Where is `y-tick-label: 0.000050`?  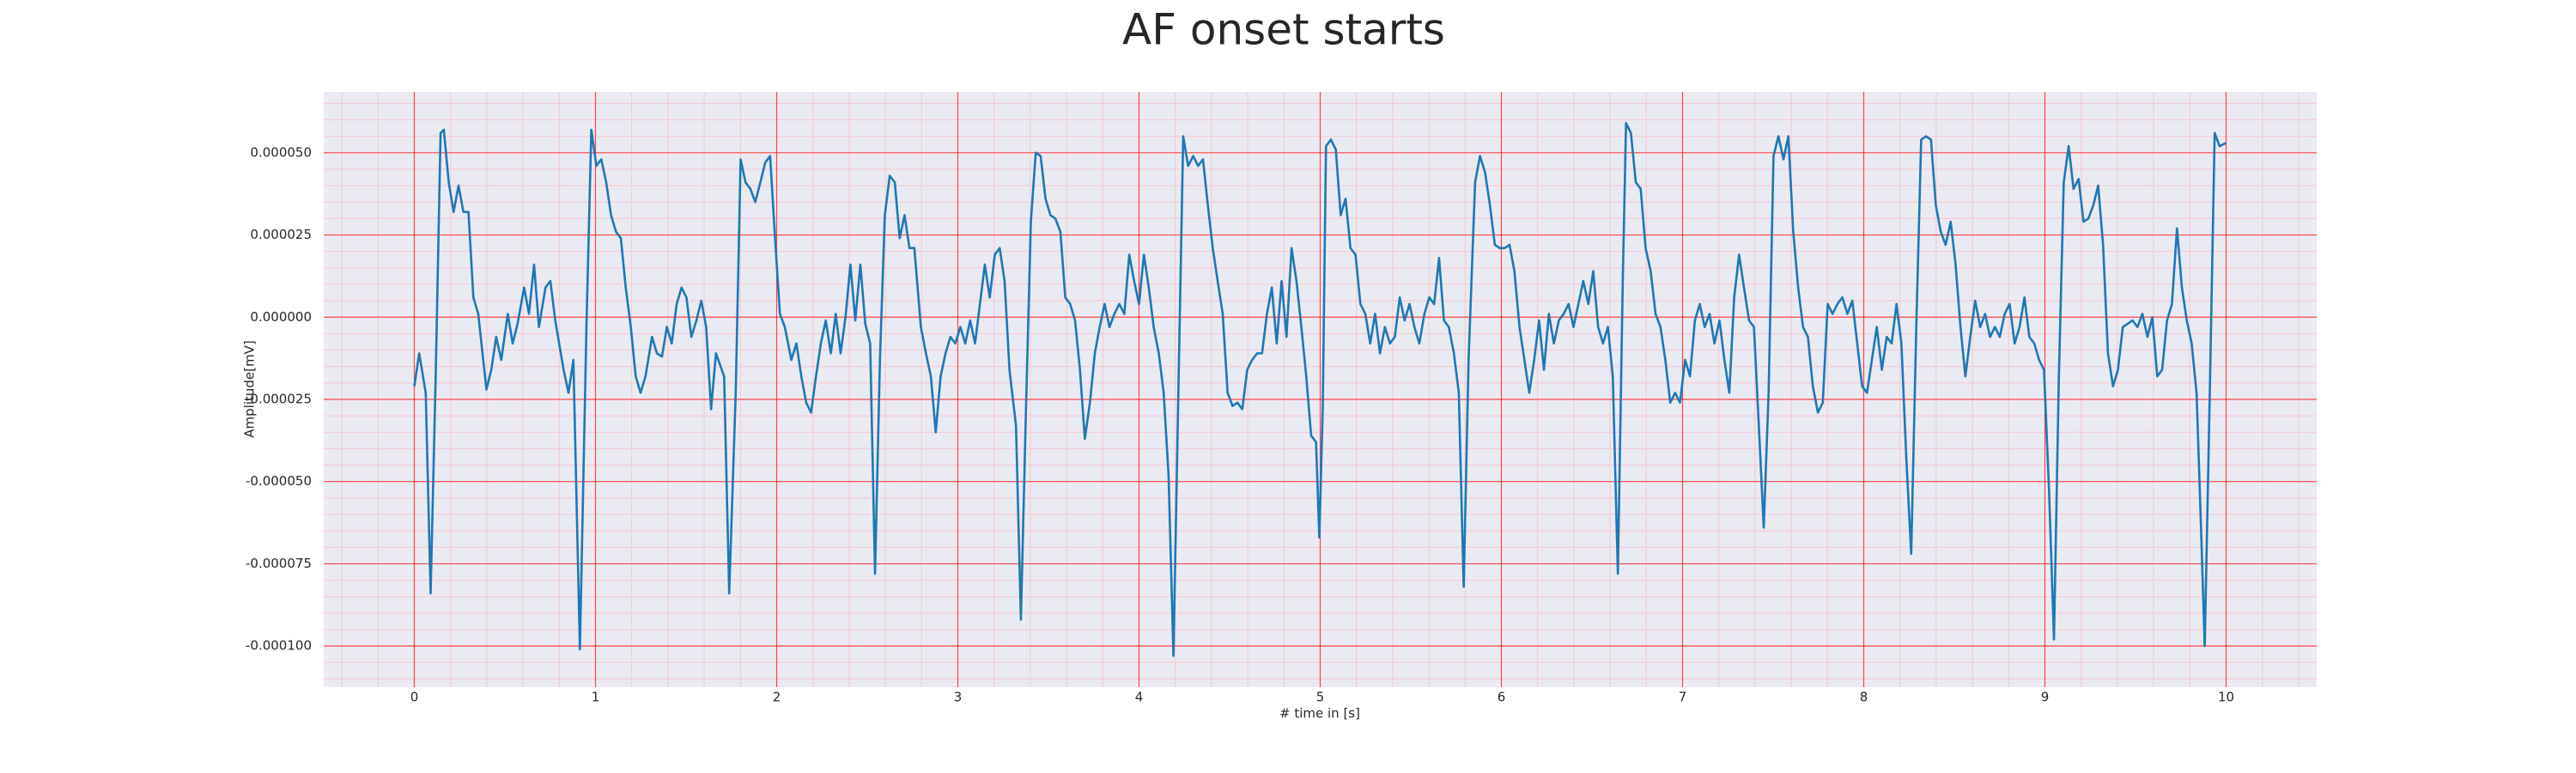 y-tick-label: 0.000050 is located at coordinates (281, 152).